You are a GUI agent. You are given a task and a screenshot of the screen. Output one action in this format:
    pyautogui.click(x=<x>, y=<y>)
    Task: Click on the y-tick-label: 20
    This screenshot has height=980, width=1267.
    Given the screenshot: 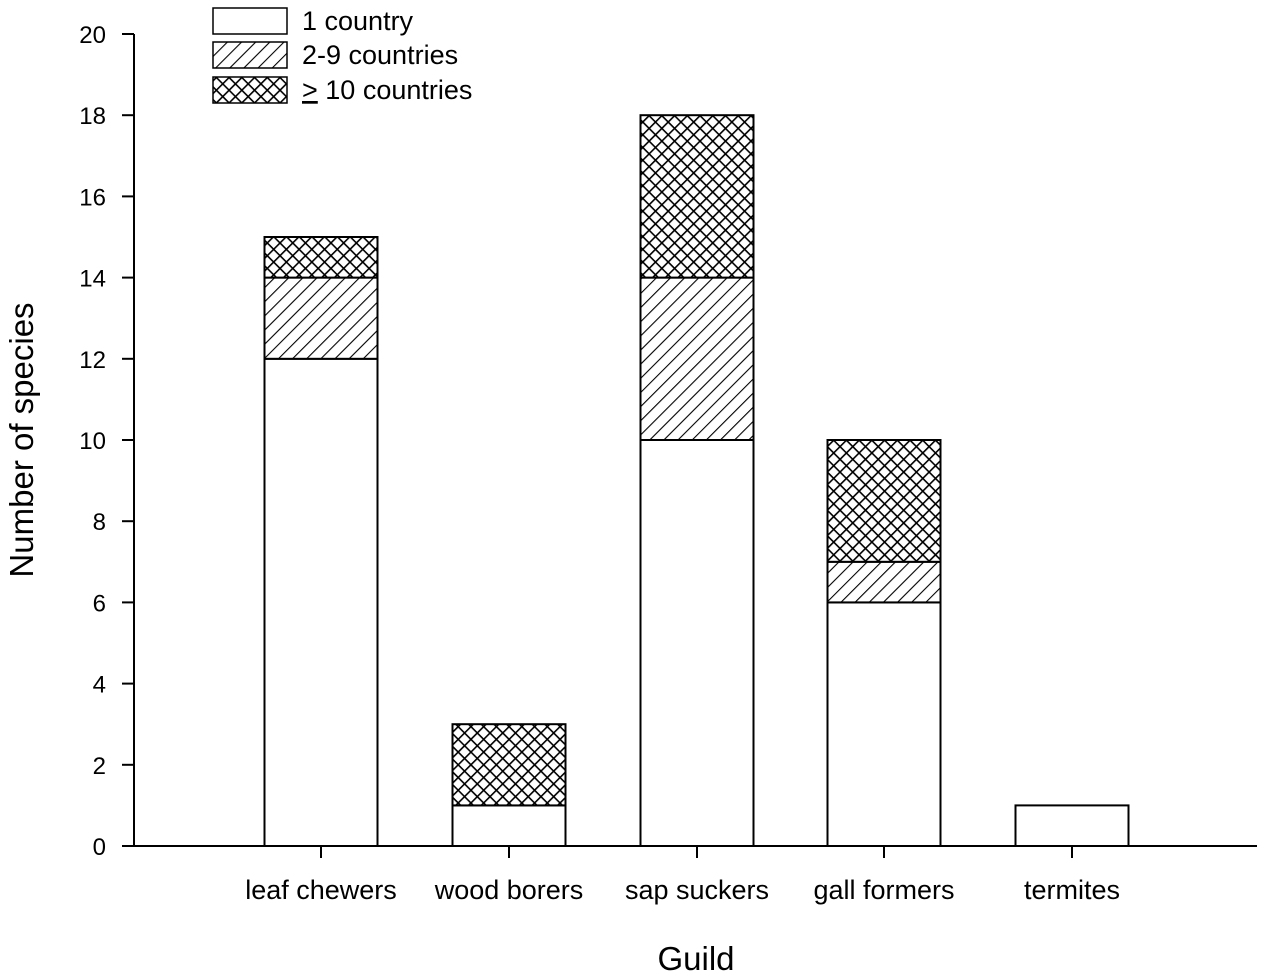 What is the action you would take?
    pyautogui.click(x=92, y=35)
    